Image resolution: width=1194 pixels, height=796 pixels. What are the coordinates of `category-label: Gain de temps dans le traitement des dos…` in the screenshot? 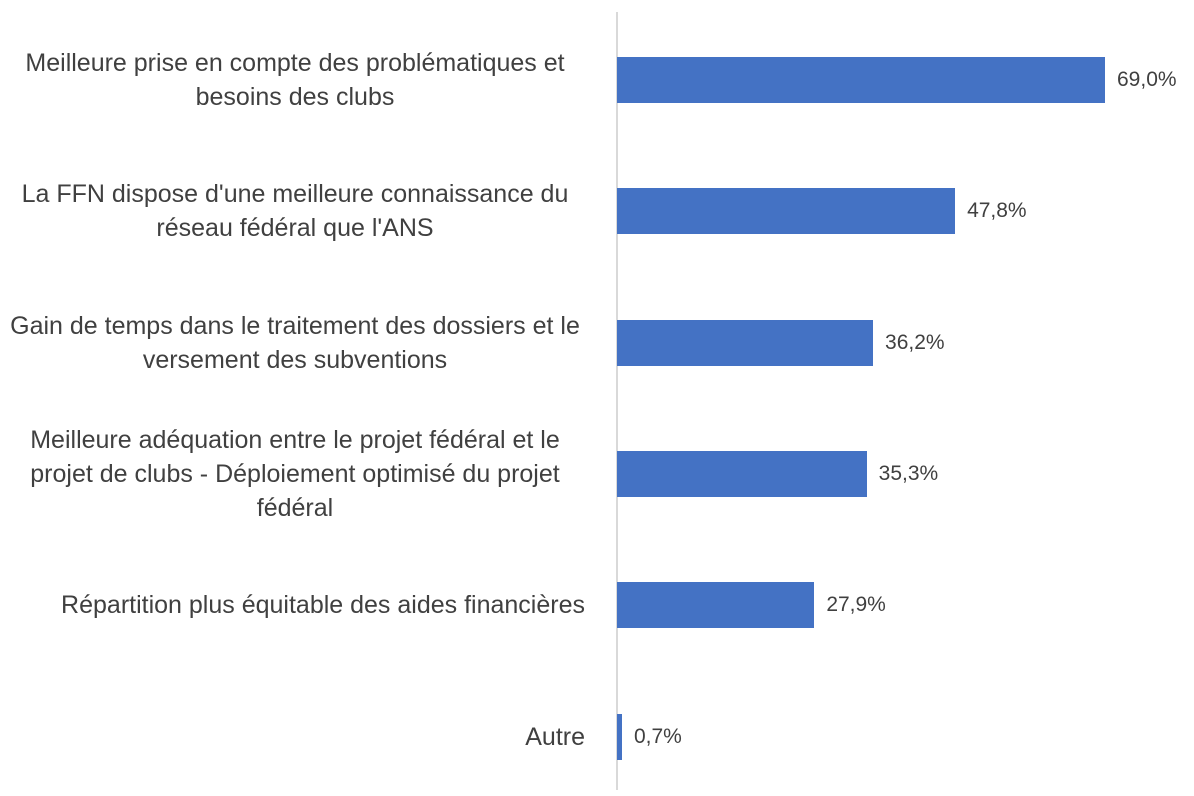 It's located at (295, 342).